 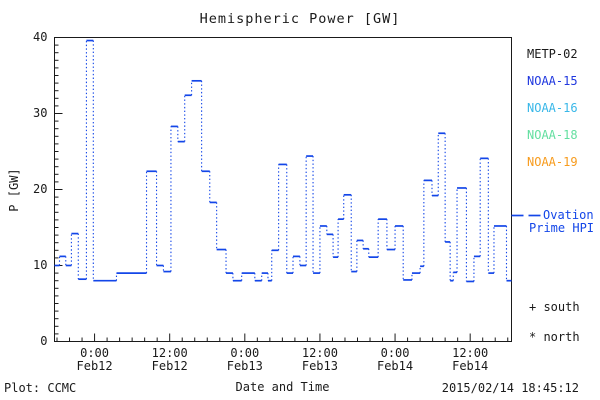 What do you see at coordinates (282, 387) in the screenshot?
I see `x-axis-label: Date and Time` at bounding box center [282, 387].